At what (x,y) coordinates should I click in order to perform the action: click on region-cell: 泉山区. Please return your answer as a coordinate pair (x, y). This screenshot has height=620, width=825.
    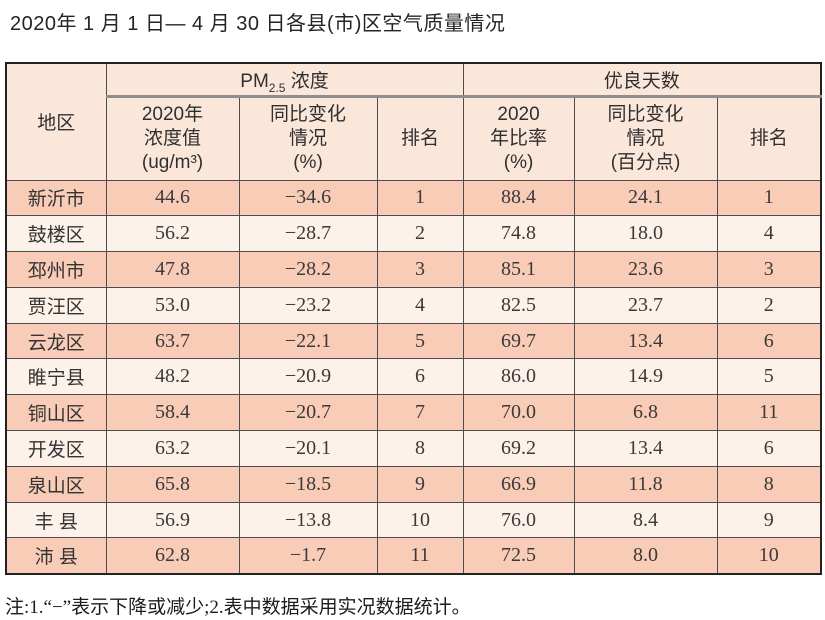
    Looking at the image, I should click on (56, 484).